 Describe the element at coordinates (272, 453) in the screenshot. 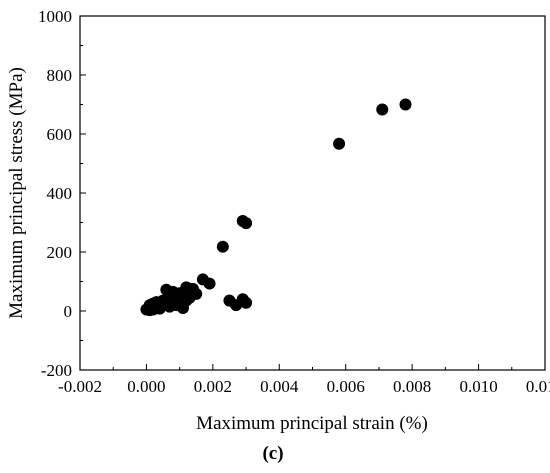

I see `figure-caption: (c)` at that location.